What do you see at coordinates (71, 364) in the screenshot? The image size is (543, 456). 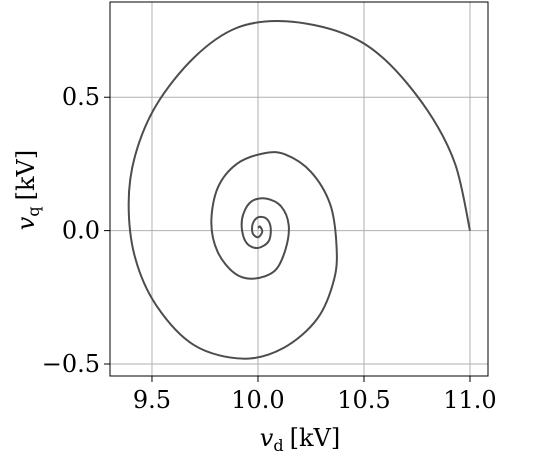 I see `y-tick-label: −0.5` at bounding box center [71, 364].